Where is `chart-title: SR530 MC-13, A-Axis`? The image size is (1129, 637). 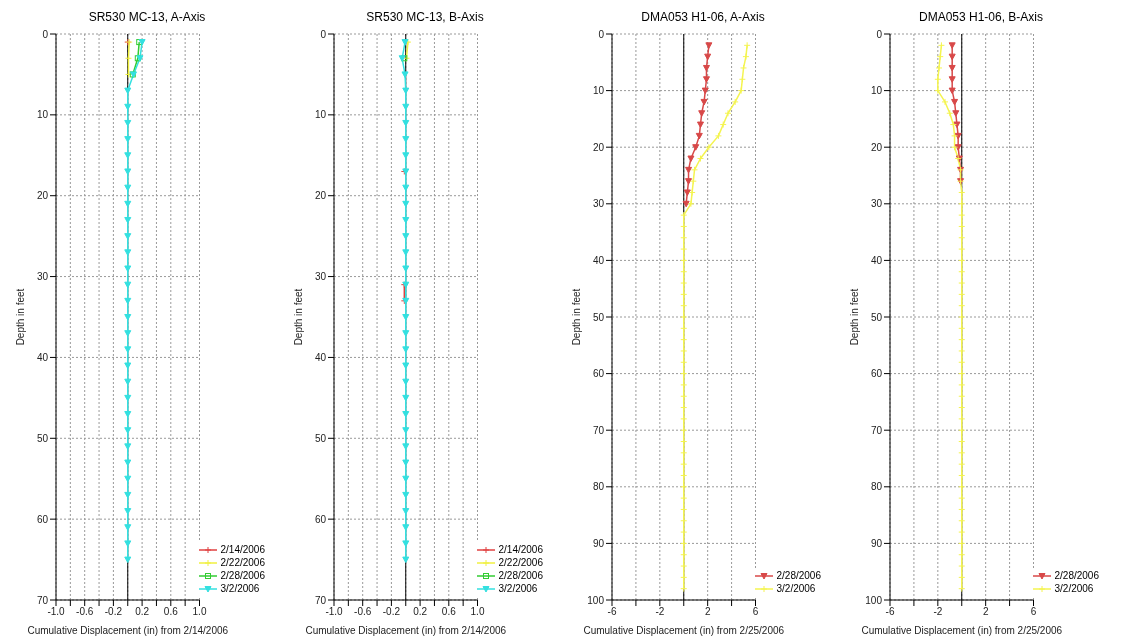
chart-title: SR530 MC-13, A-Axis is located at coordinates (147, 17).